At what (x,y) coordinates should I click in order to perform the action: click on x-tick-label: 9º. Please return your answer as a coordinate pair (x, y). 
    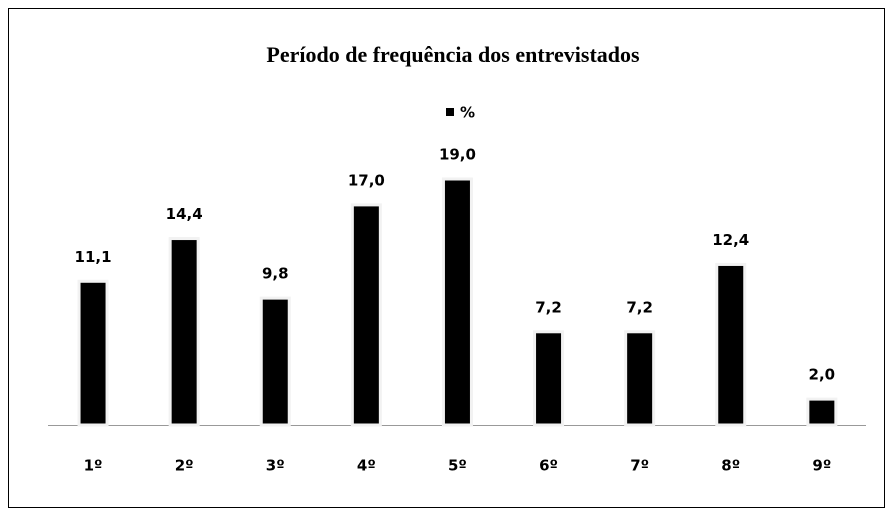
    Looking at the image, I should click on (821, 466).